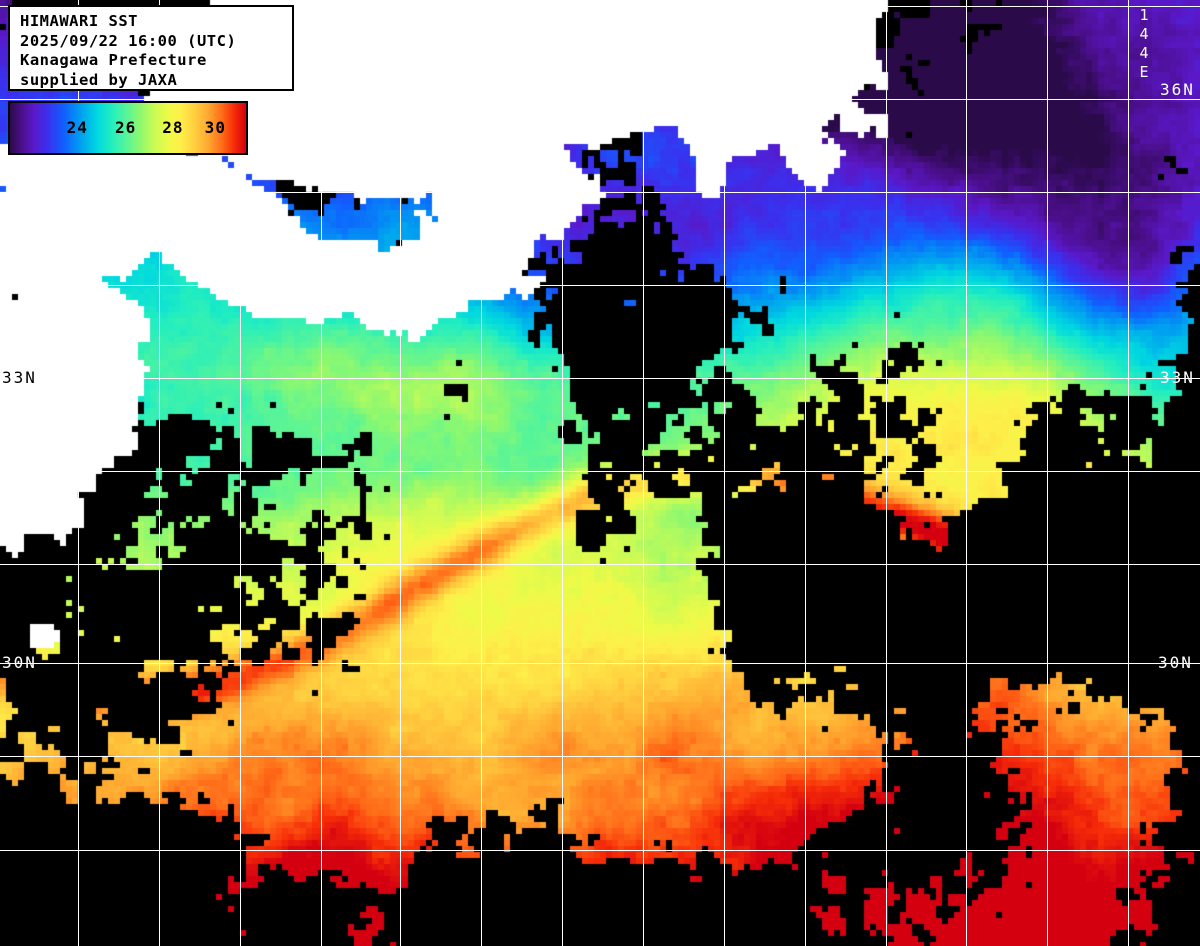 This screenshot has width=1200, height=946. I want to click on colorbar-tick-28: 28, so click(173, 127).